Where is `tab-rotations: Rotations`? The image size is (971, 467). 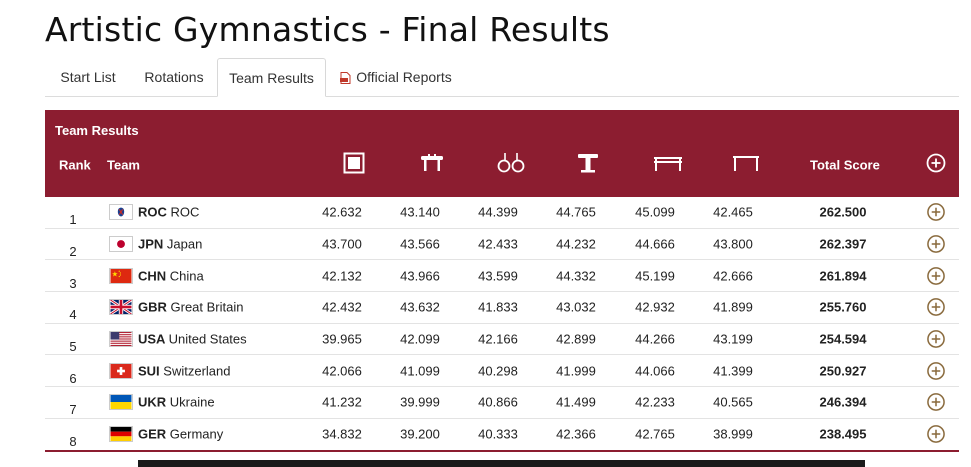
tab-rotations: Rotations is located at coordinates (174, 77).